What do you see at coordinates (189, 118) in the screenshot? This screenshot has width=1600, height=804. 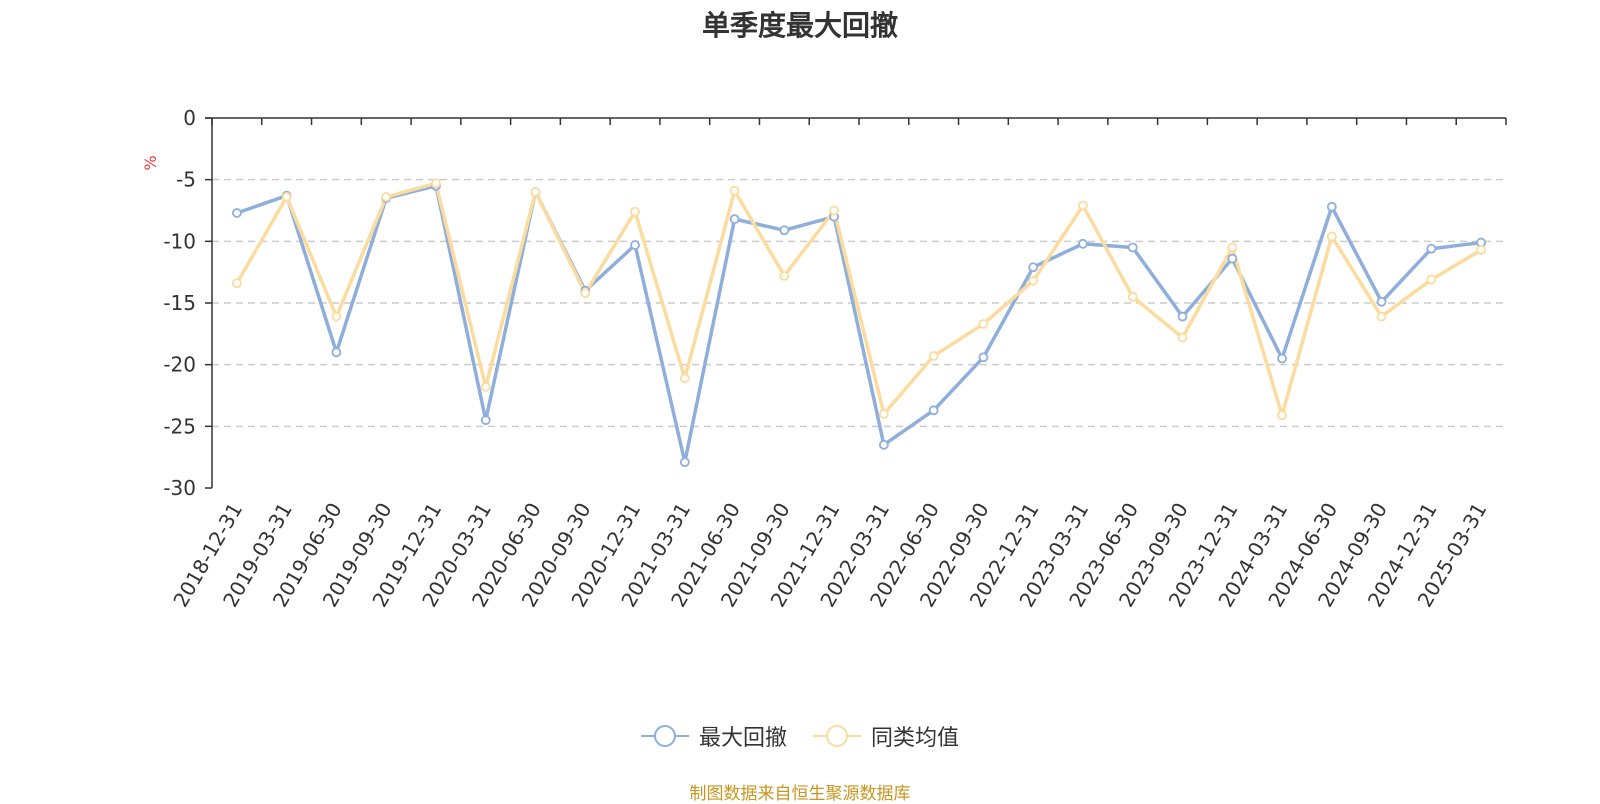 I see `y-tick-label: 0` at bounding box center [189, 118].